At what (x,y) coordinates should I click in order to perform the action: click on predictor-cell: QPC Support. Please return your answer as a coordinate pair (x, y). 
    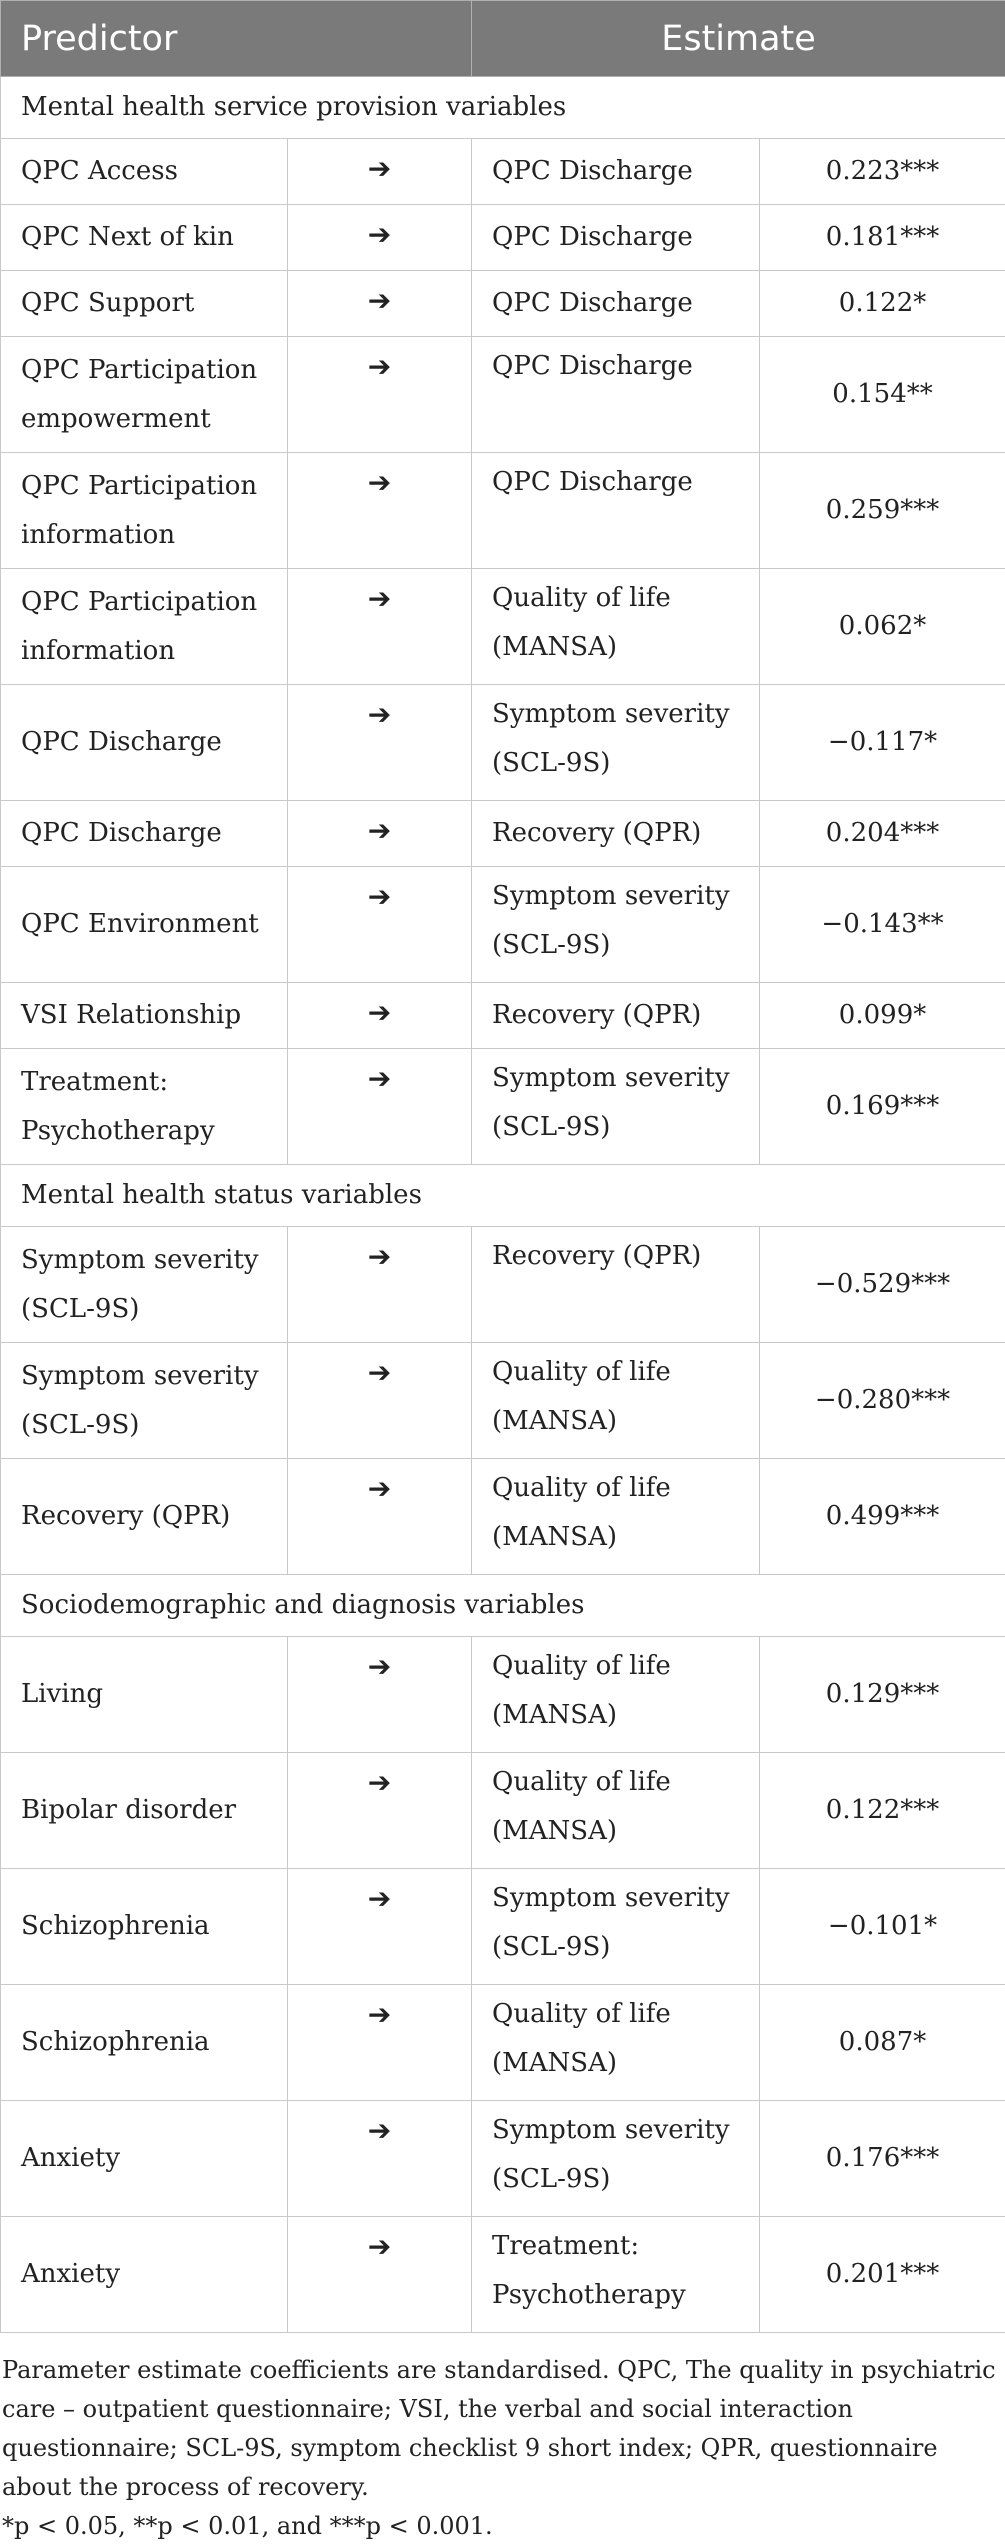
    Looking at the image, I should click on (144, 304).